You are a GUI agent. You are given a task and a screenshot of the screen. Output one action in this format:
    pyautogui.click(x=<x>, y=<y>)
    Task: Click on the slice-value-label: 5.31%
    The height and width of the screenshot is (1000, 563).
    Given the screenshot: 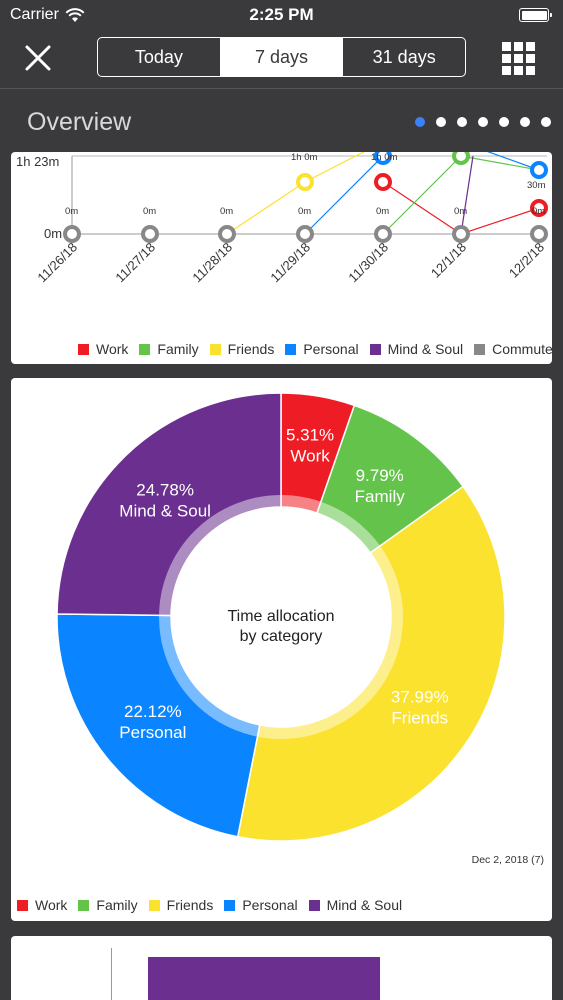 What is the action you would take?
    pyautogui.click(x=310, y=434)
    